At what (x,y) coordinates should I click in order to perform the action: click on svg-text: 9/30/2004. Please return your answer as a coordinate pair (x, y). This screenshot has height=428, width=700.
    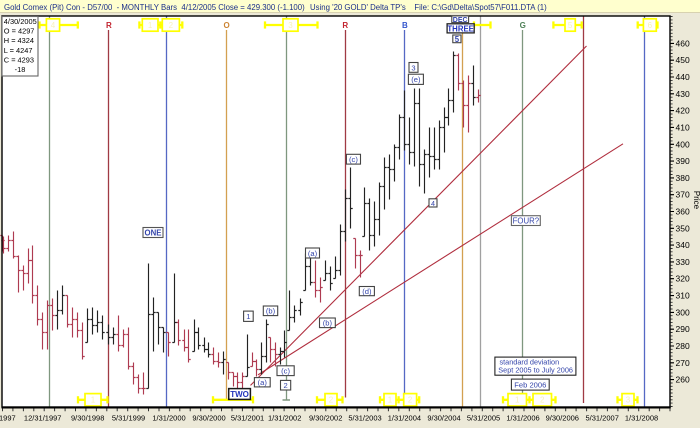
    Looking at the image, I should click on (443, 418).